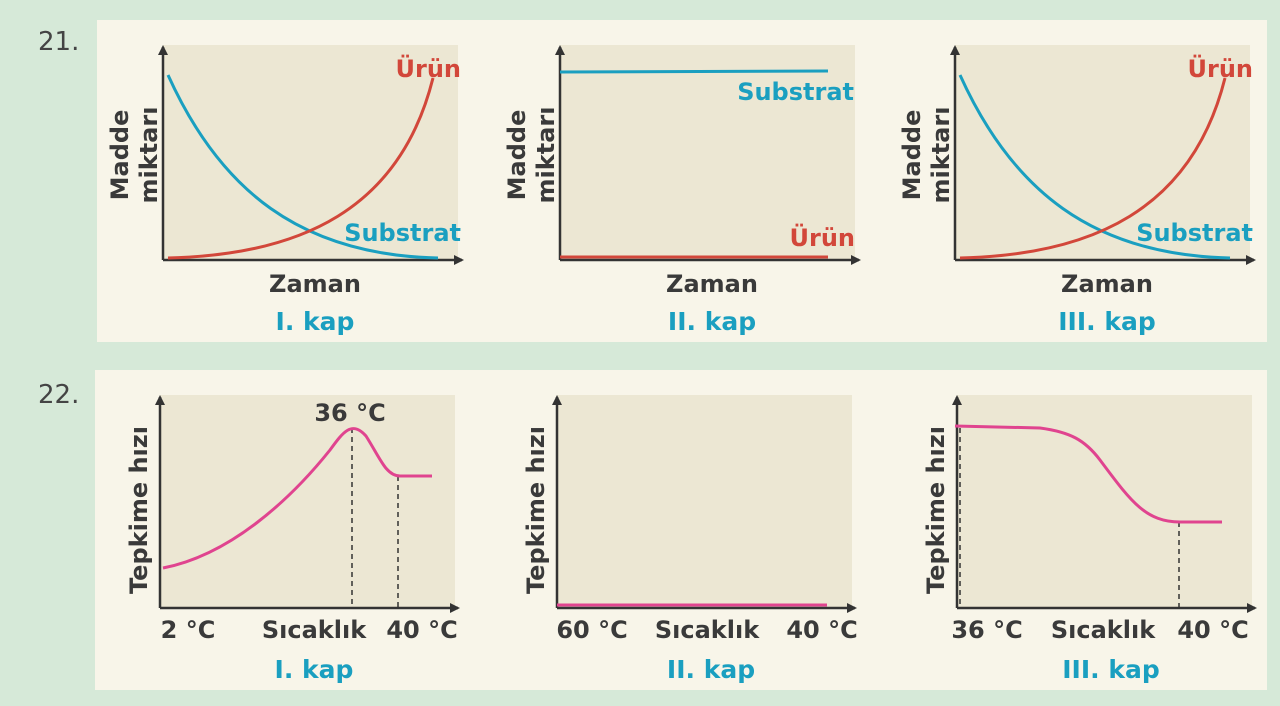 Image resolution: width=1280 pixels, height=706 pixels. Describe the element at coordinates (58, 395) in the screenshot. I see `question-number: 22.` at that location.